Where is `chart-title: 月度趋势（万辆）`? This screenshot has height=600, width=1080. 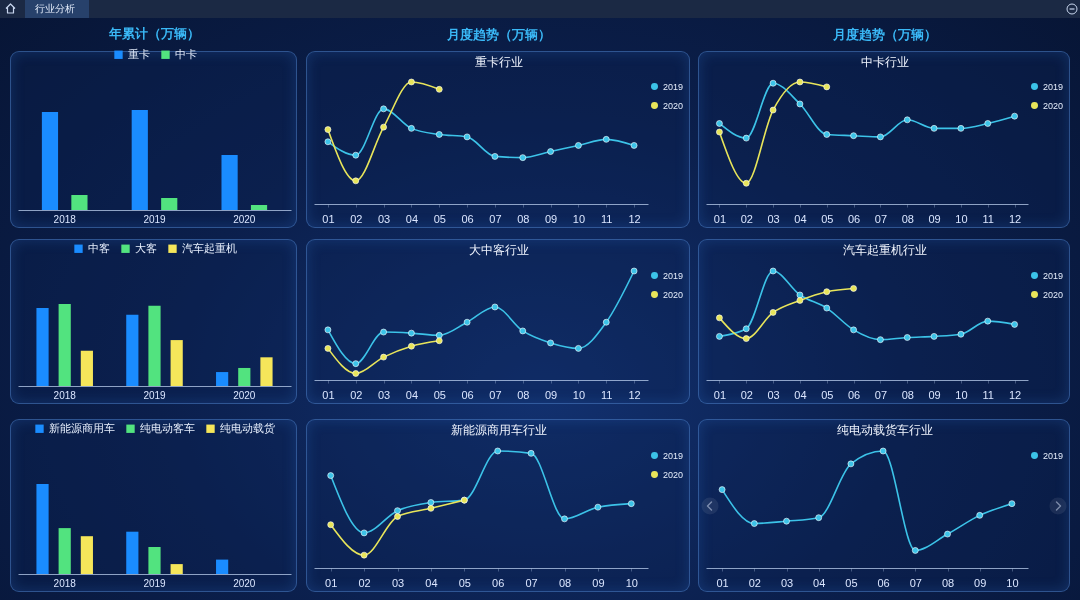 chart-title: 月度趋势（万辆） is located at coordinates (498, 34).